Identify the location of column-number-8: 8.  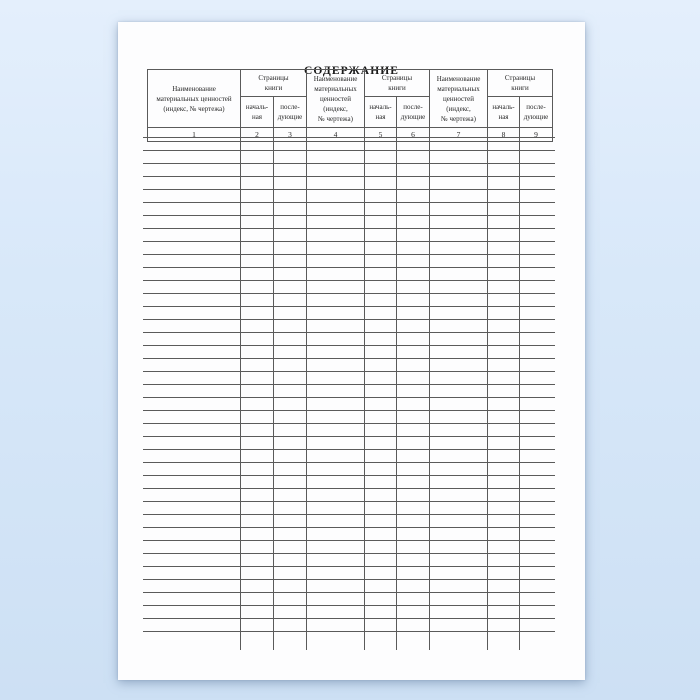
(503, 134).